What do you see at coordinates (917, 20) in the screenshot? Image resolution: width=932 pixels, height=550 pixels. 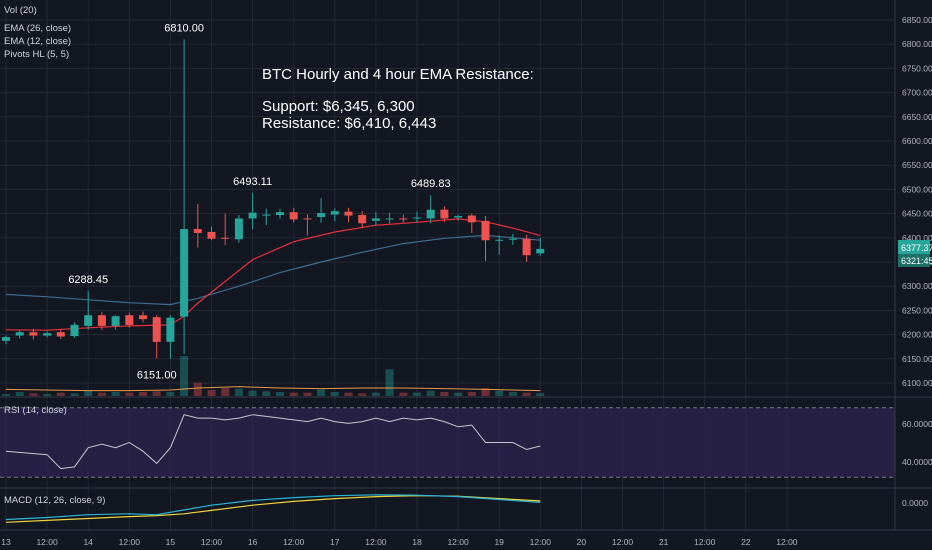 I see `price-tick-label: 6850.00` at bounding box center [917, 20].